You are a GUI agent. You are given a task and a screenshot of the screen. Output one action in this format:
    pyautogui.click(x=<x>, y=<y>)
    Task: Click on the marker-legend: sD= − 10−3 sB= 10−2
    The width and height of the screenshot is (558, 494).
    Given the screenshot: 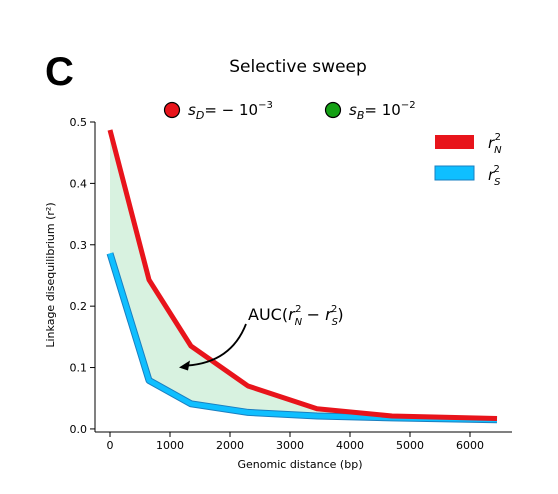 What is the action you would take?
    pyautogui.click(x=289, y=111)
    